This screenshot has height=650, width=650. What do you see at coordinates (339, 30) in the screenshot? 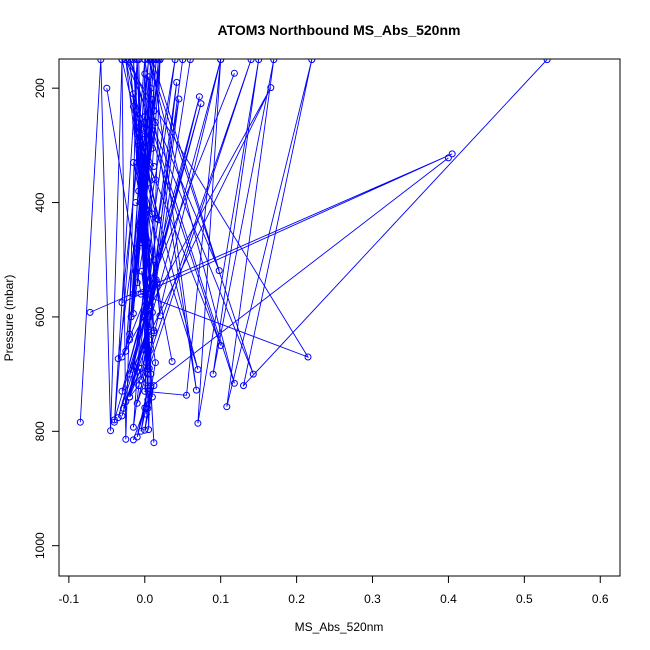
I see `chart-title: ATOM3 Northbound MS_Abs_520nm` at bounding box center [339, 30].